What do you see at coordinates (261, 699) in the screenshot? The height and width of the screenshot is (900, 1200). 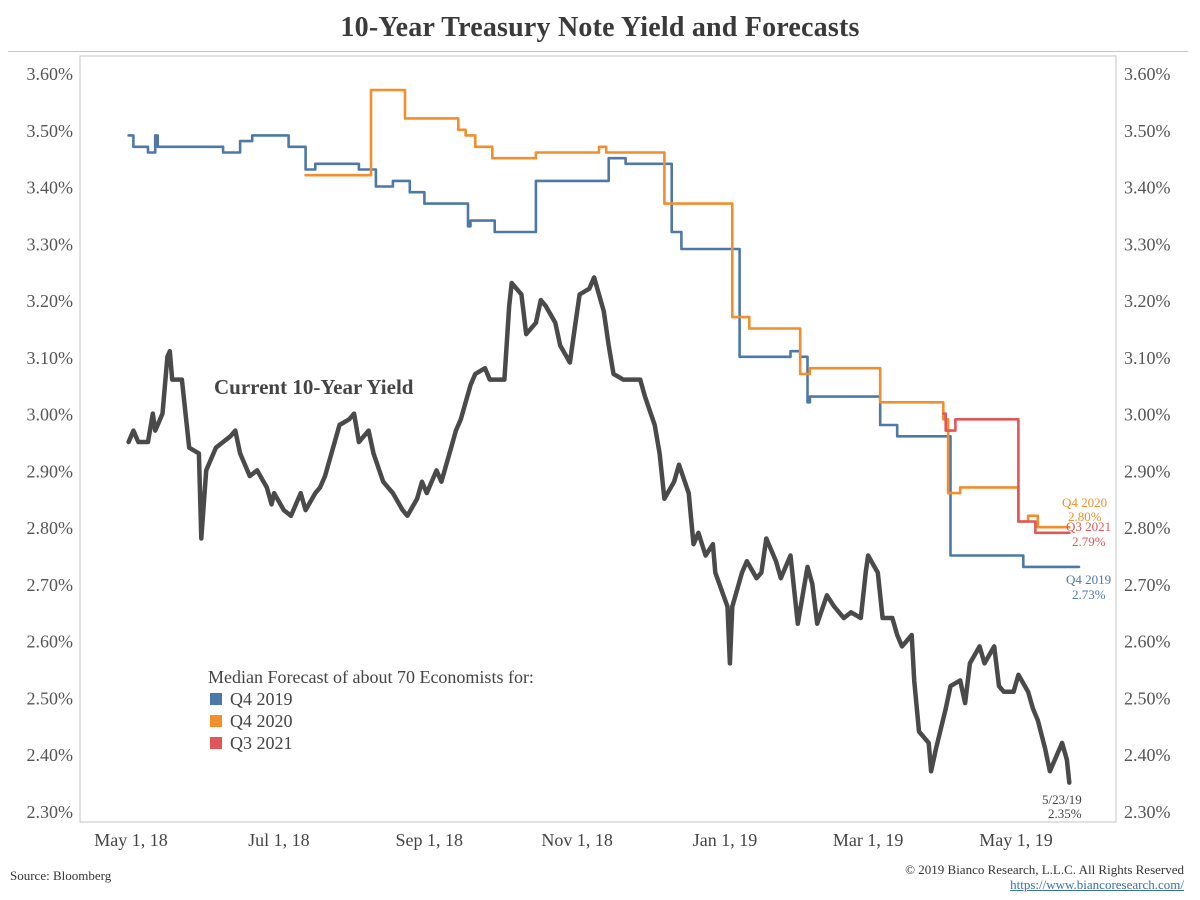 I see `legend-label-q4-2019: Q4 2019` at bounding box center [261, 699].